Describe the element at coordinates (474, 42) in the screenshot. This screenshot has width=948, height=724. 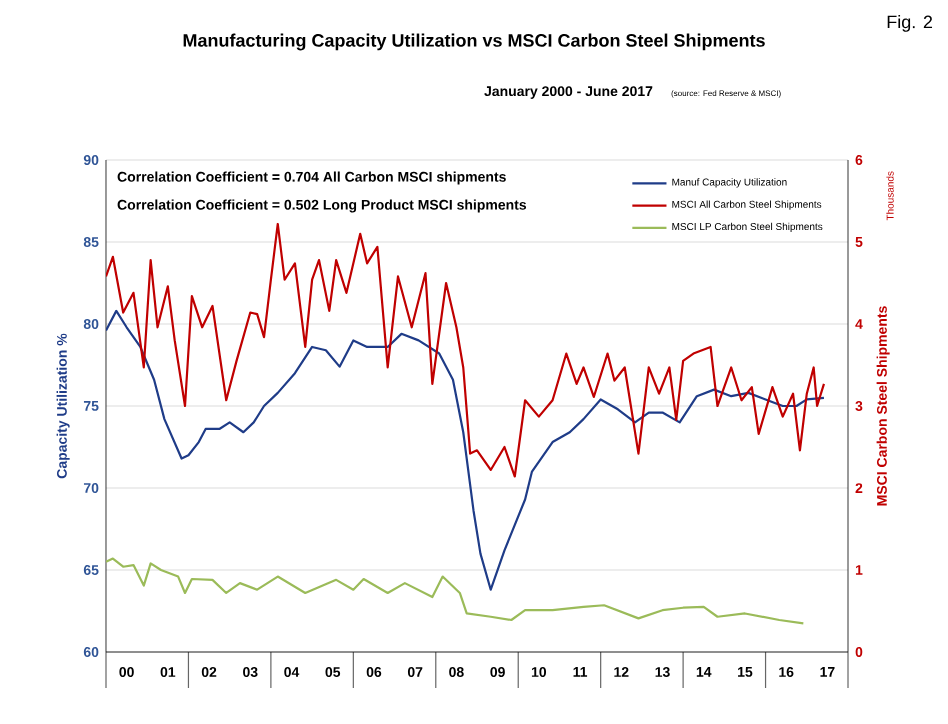
I see `chart-title: Manufacturing Capacity Utilization vs MSCI Carbon Steel Shipments` at that location.